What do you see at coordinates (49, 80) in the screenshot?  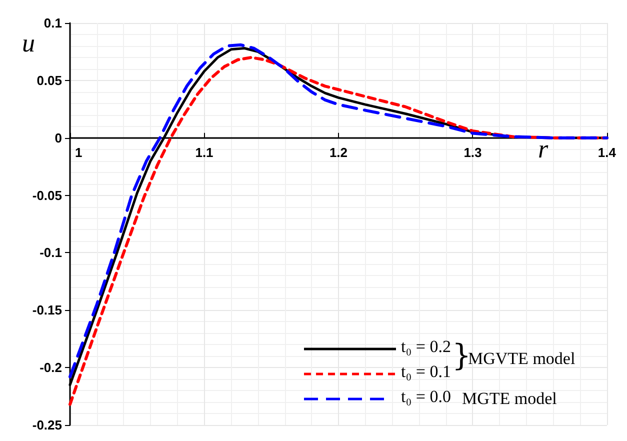 I see `y-tick-label: 0.05` at bounding box center [49, 80].